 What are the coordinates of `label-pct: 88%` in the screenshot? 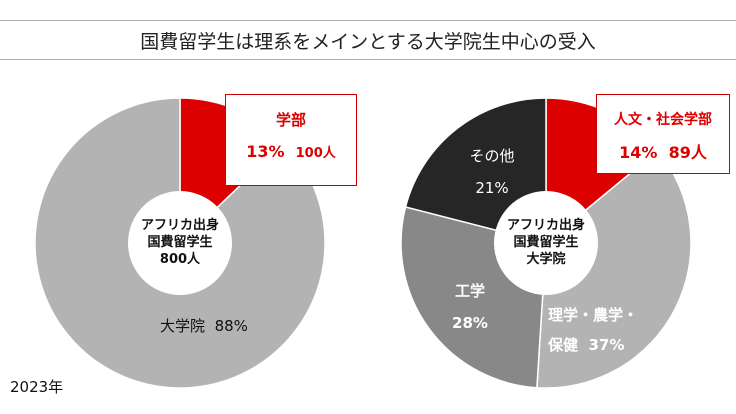 It's located at (231, 326).